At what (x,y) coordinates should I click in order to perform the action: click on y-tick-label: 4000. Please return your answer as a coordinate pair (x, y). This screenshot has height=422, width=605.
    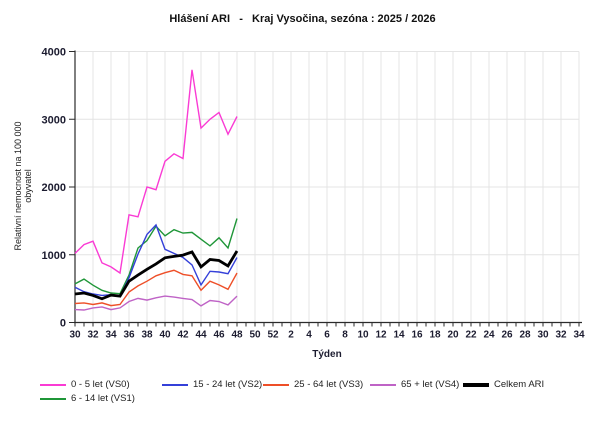
    Looking at the image, I should click on (54, 53).